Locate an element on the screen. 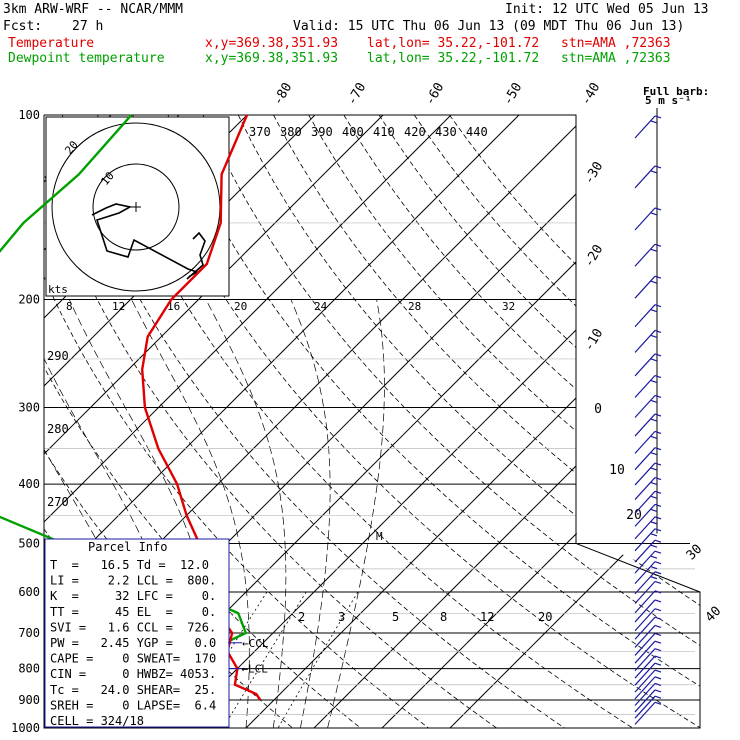  pressure-label: 100 is located at coordinates (29, 115).